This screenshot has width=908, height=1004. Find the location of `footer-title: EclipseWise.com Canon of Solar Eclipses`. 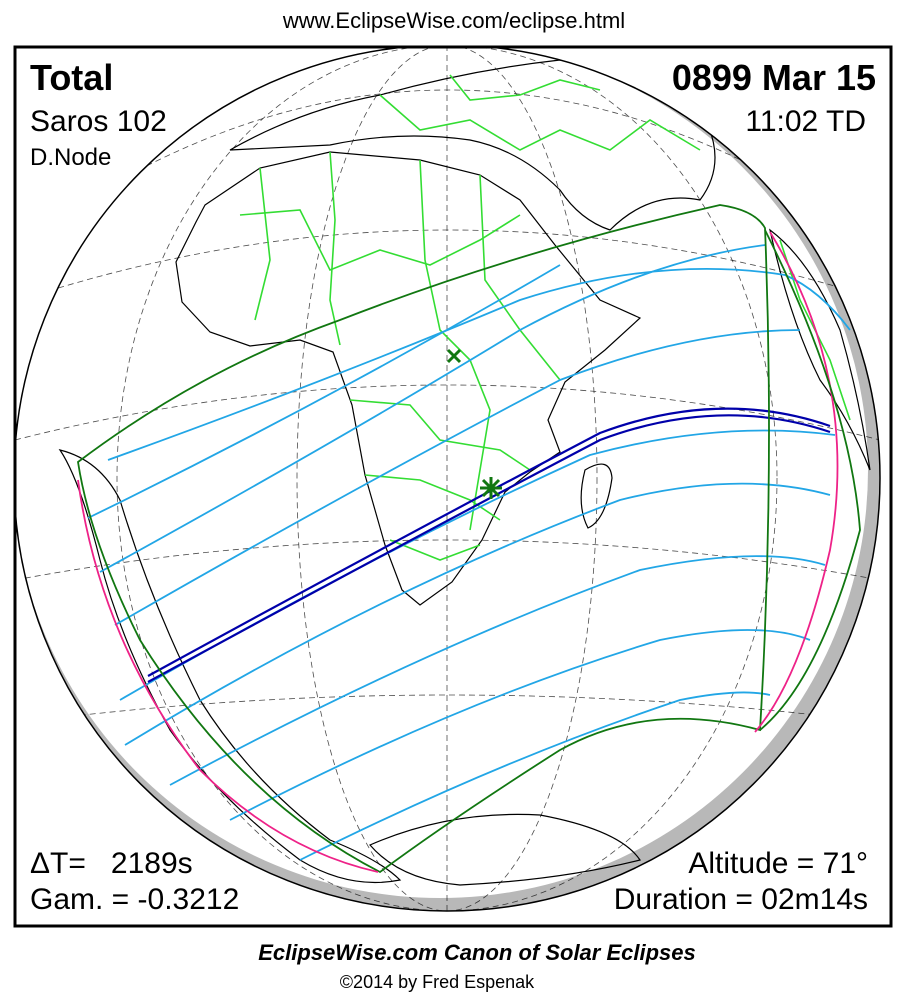

footer-title: EclipseWise.com Canon of Solar Eclipses is located at coordinates (477, 952).